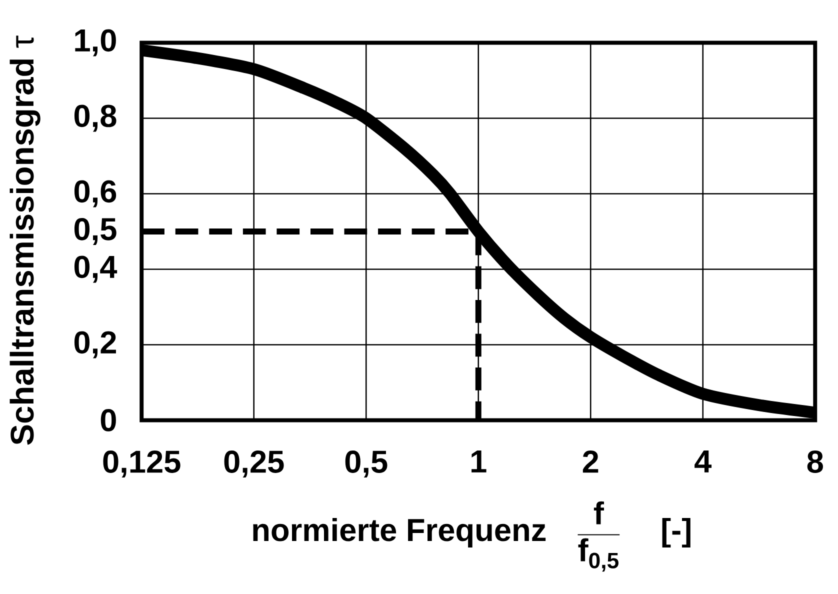 Image resolution: width=838 pixels, height=594 pixels. I want to click on y-tick-label: 0,2, so click(95, 344).